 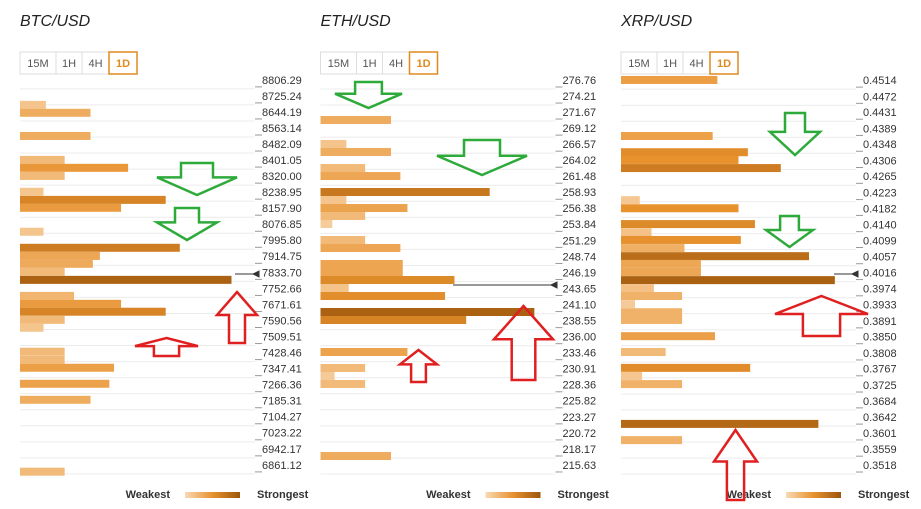 I want to click on y-tick-label: 8806.29, so click(x=282, y=81).